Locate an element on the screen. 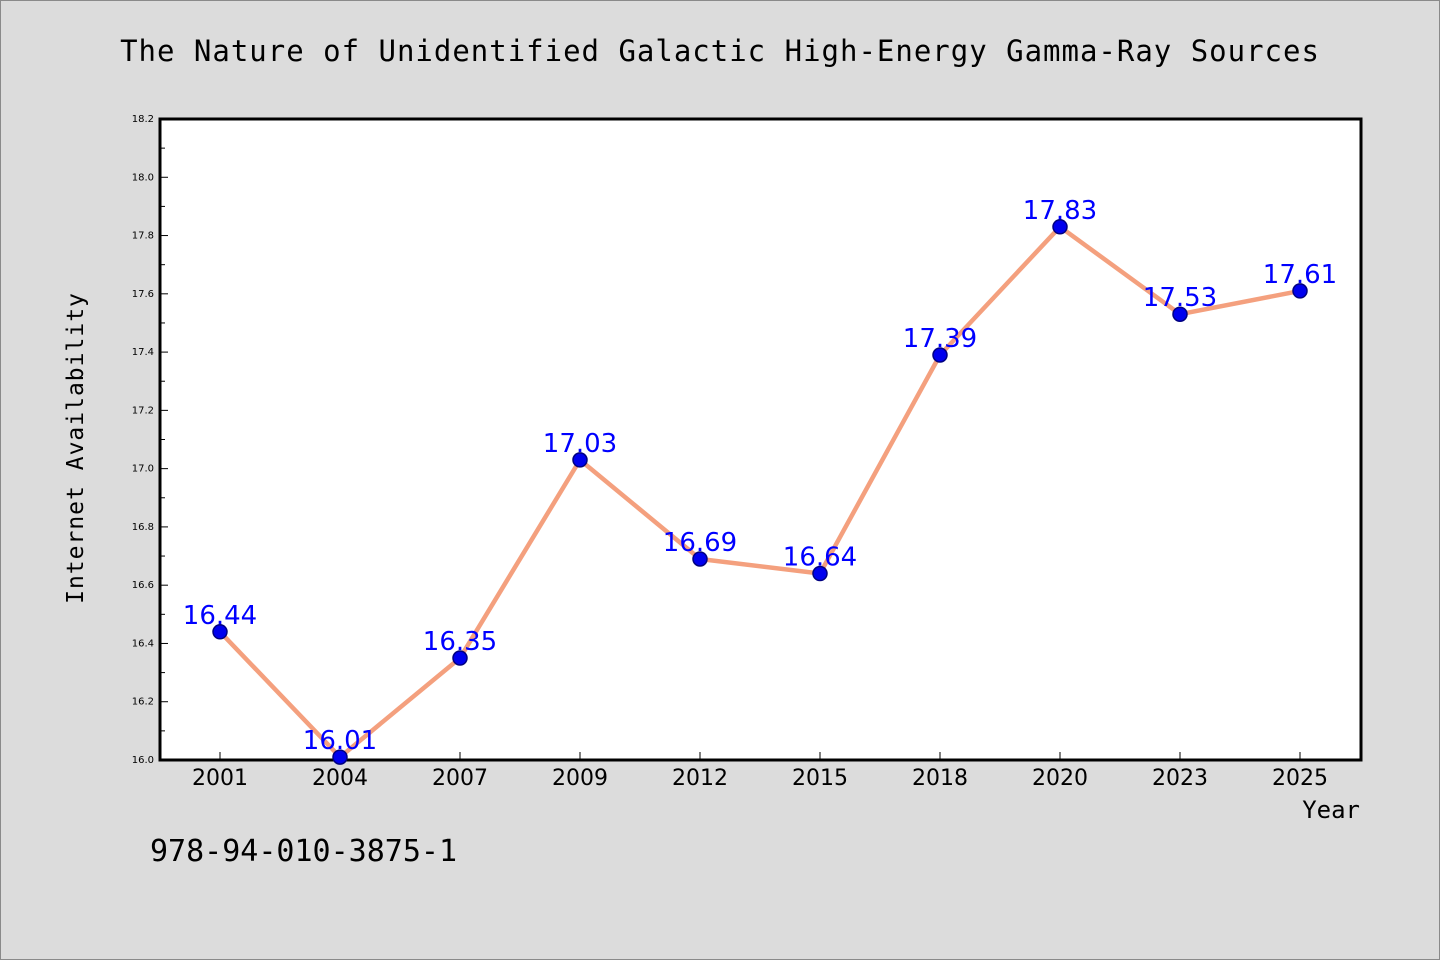 Image resolution: width=1440 pixels, height=960 pixels. y-tick-label: 17.0 is located at coordinates (143, 469).